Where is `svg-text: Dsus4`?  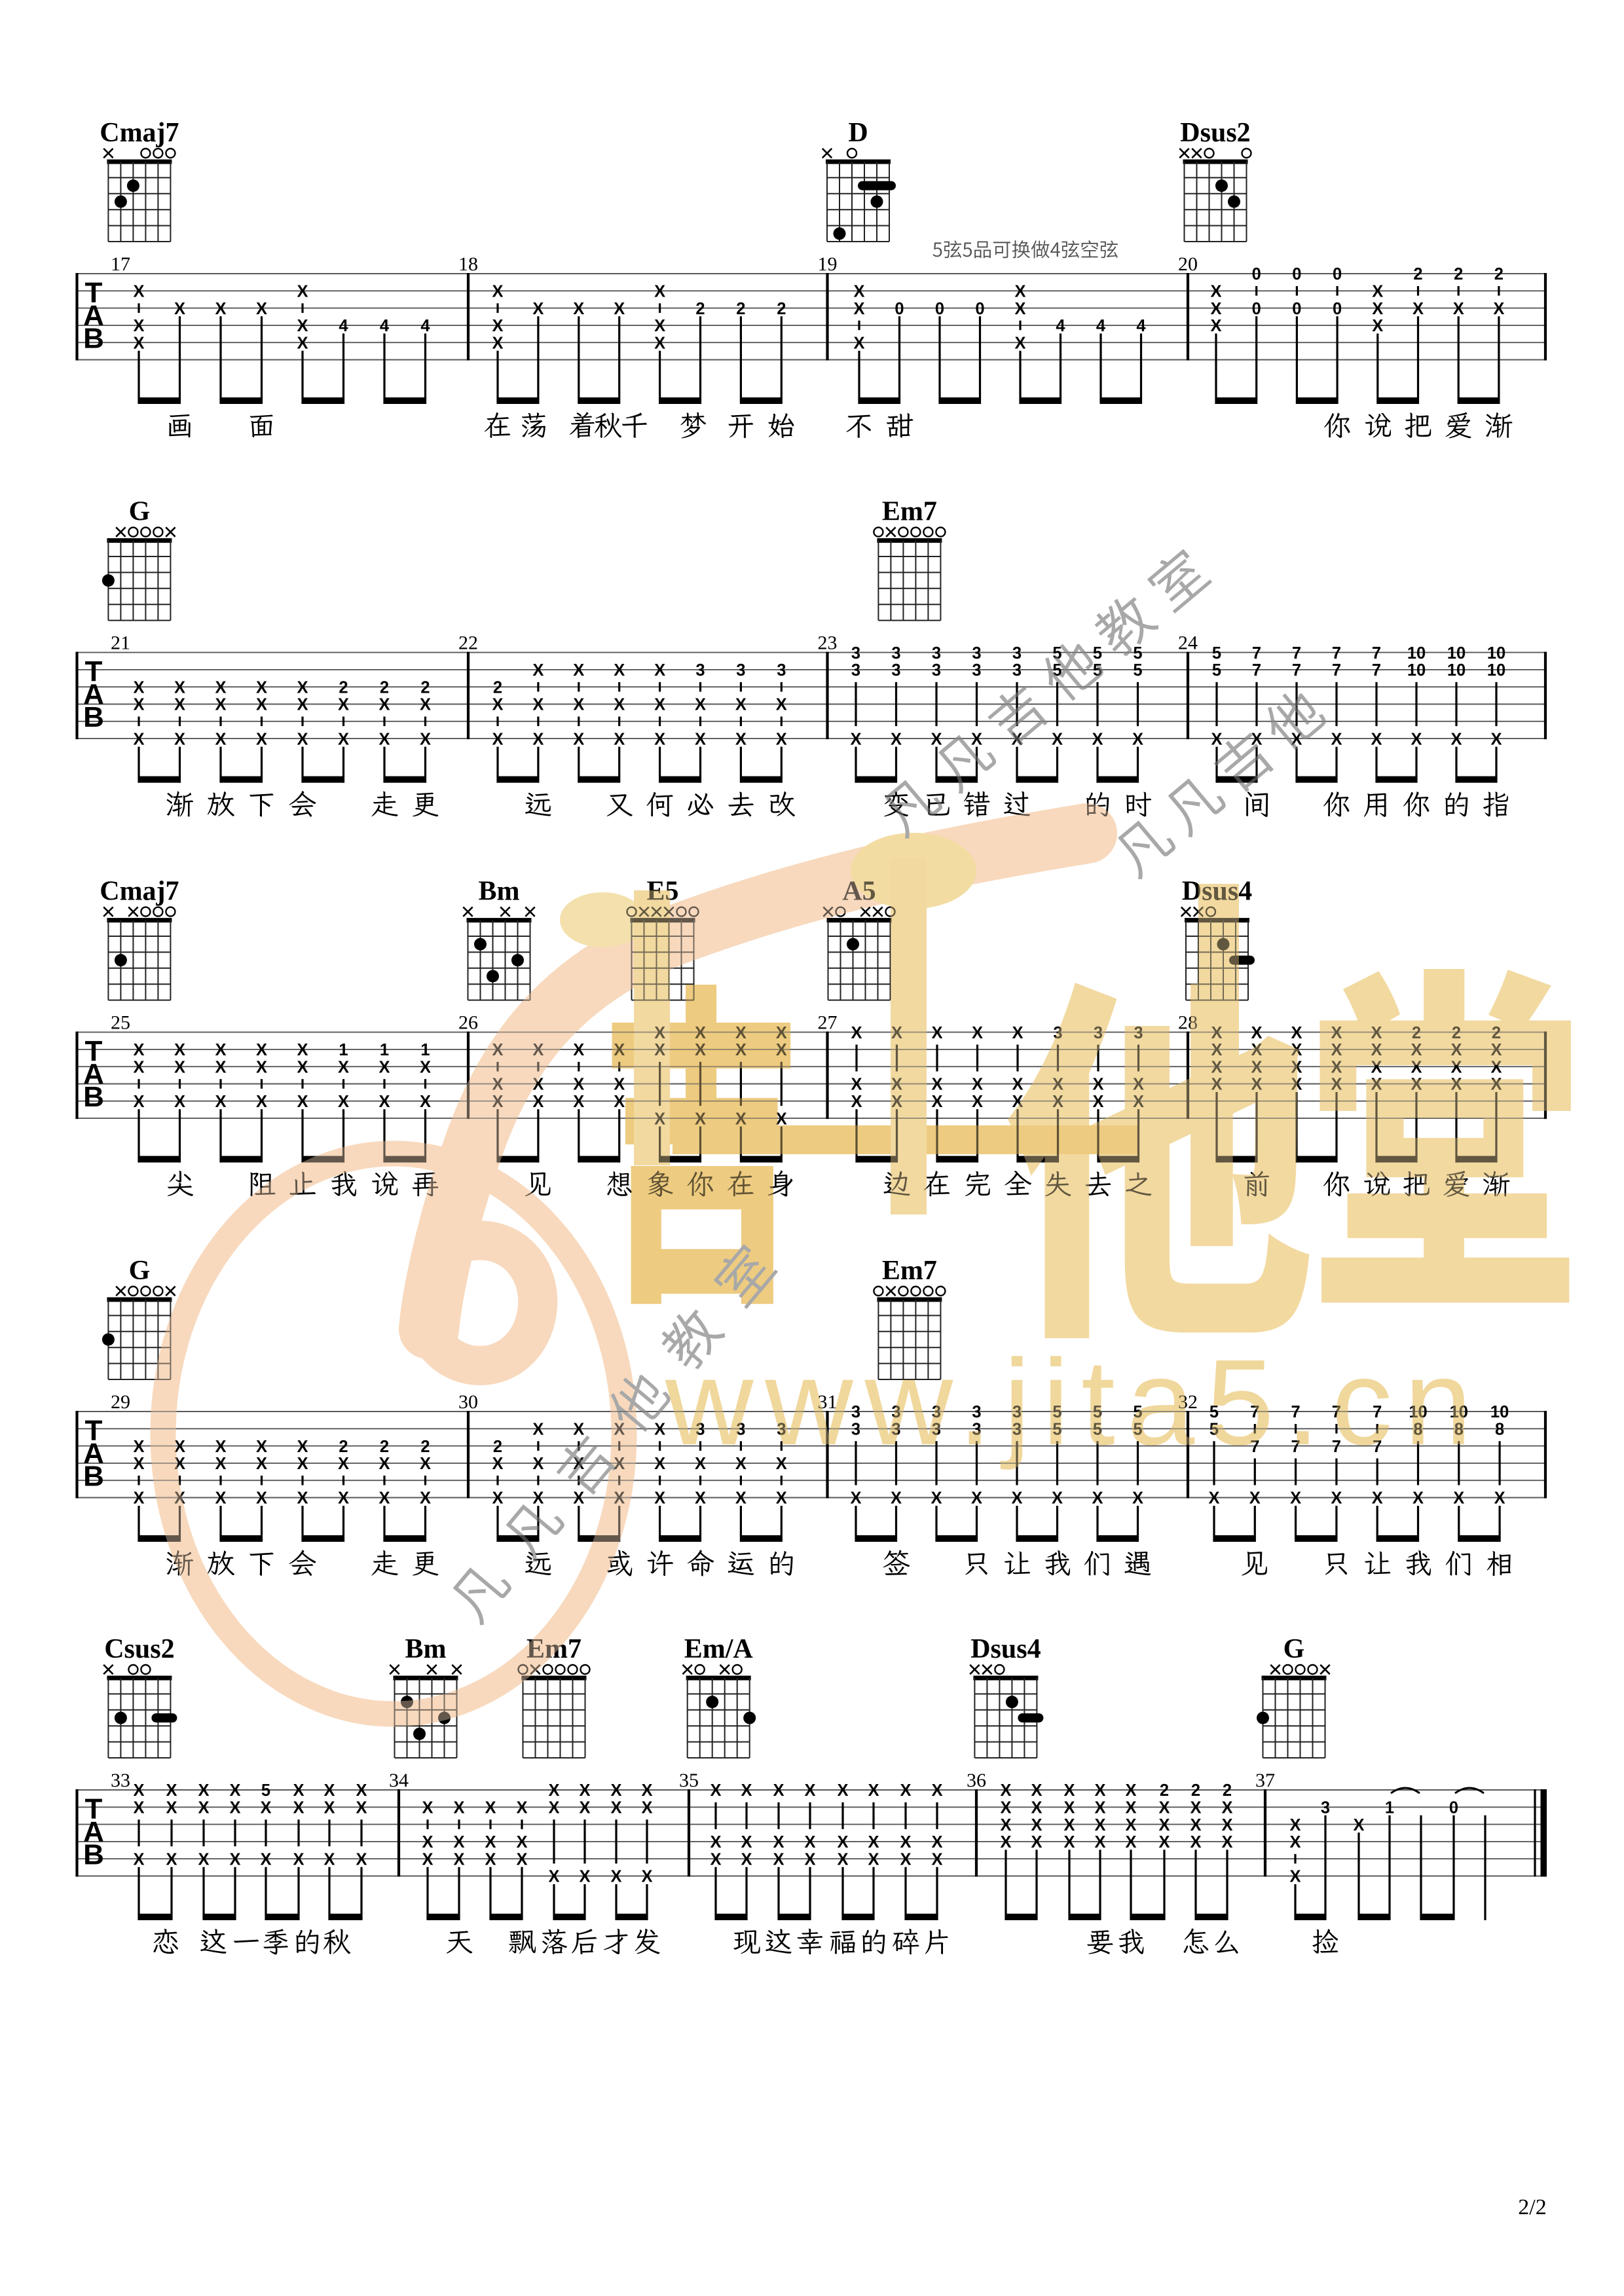 svg-text: Dsus4 is located at coordinates (1005, 1649).